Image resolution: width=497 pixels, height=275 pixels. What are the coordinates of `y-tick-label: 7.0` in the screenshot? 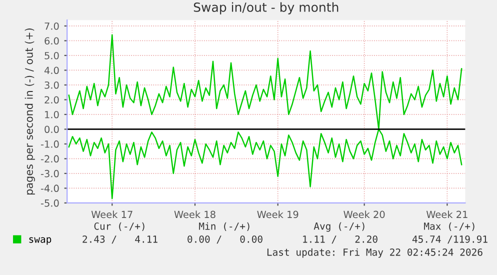 It's located at (51, 26).